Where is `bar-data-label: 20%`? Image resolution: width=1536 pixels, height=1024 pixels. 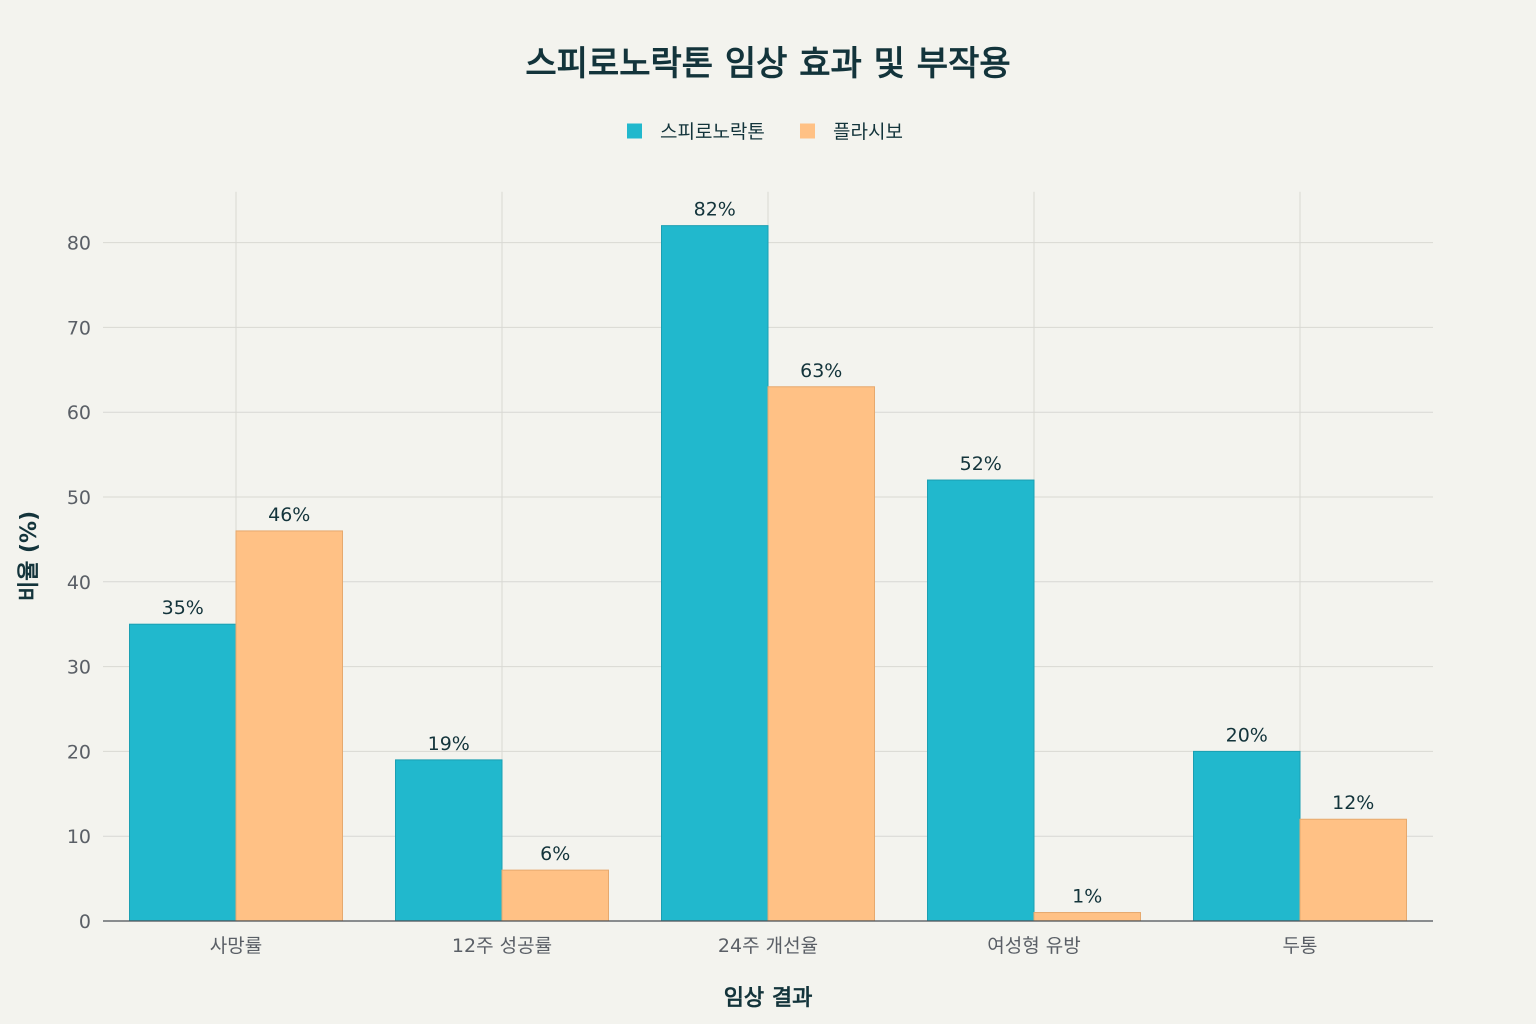 bar-data-label: 20% is located at coordinates (1247, 735).